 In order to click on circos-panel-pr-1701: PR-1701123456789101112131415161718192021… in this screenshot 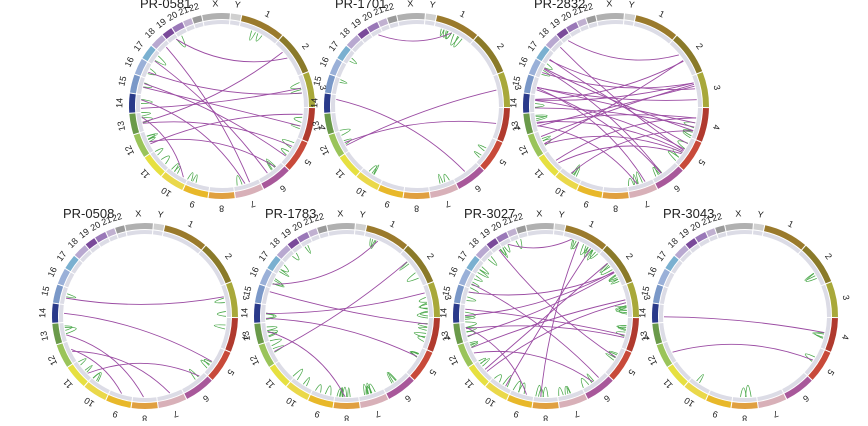, I will do `click(416, 107)`.